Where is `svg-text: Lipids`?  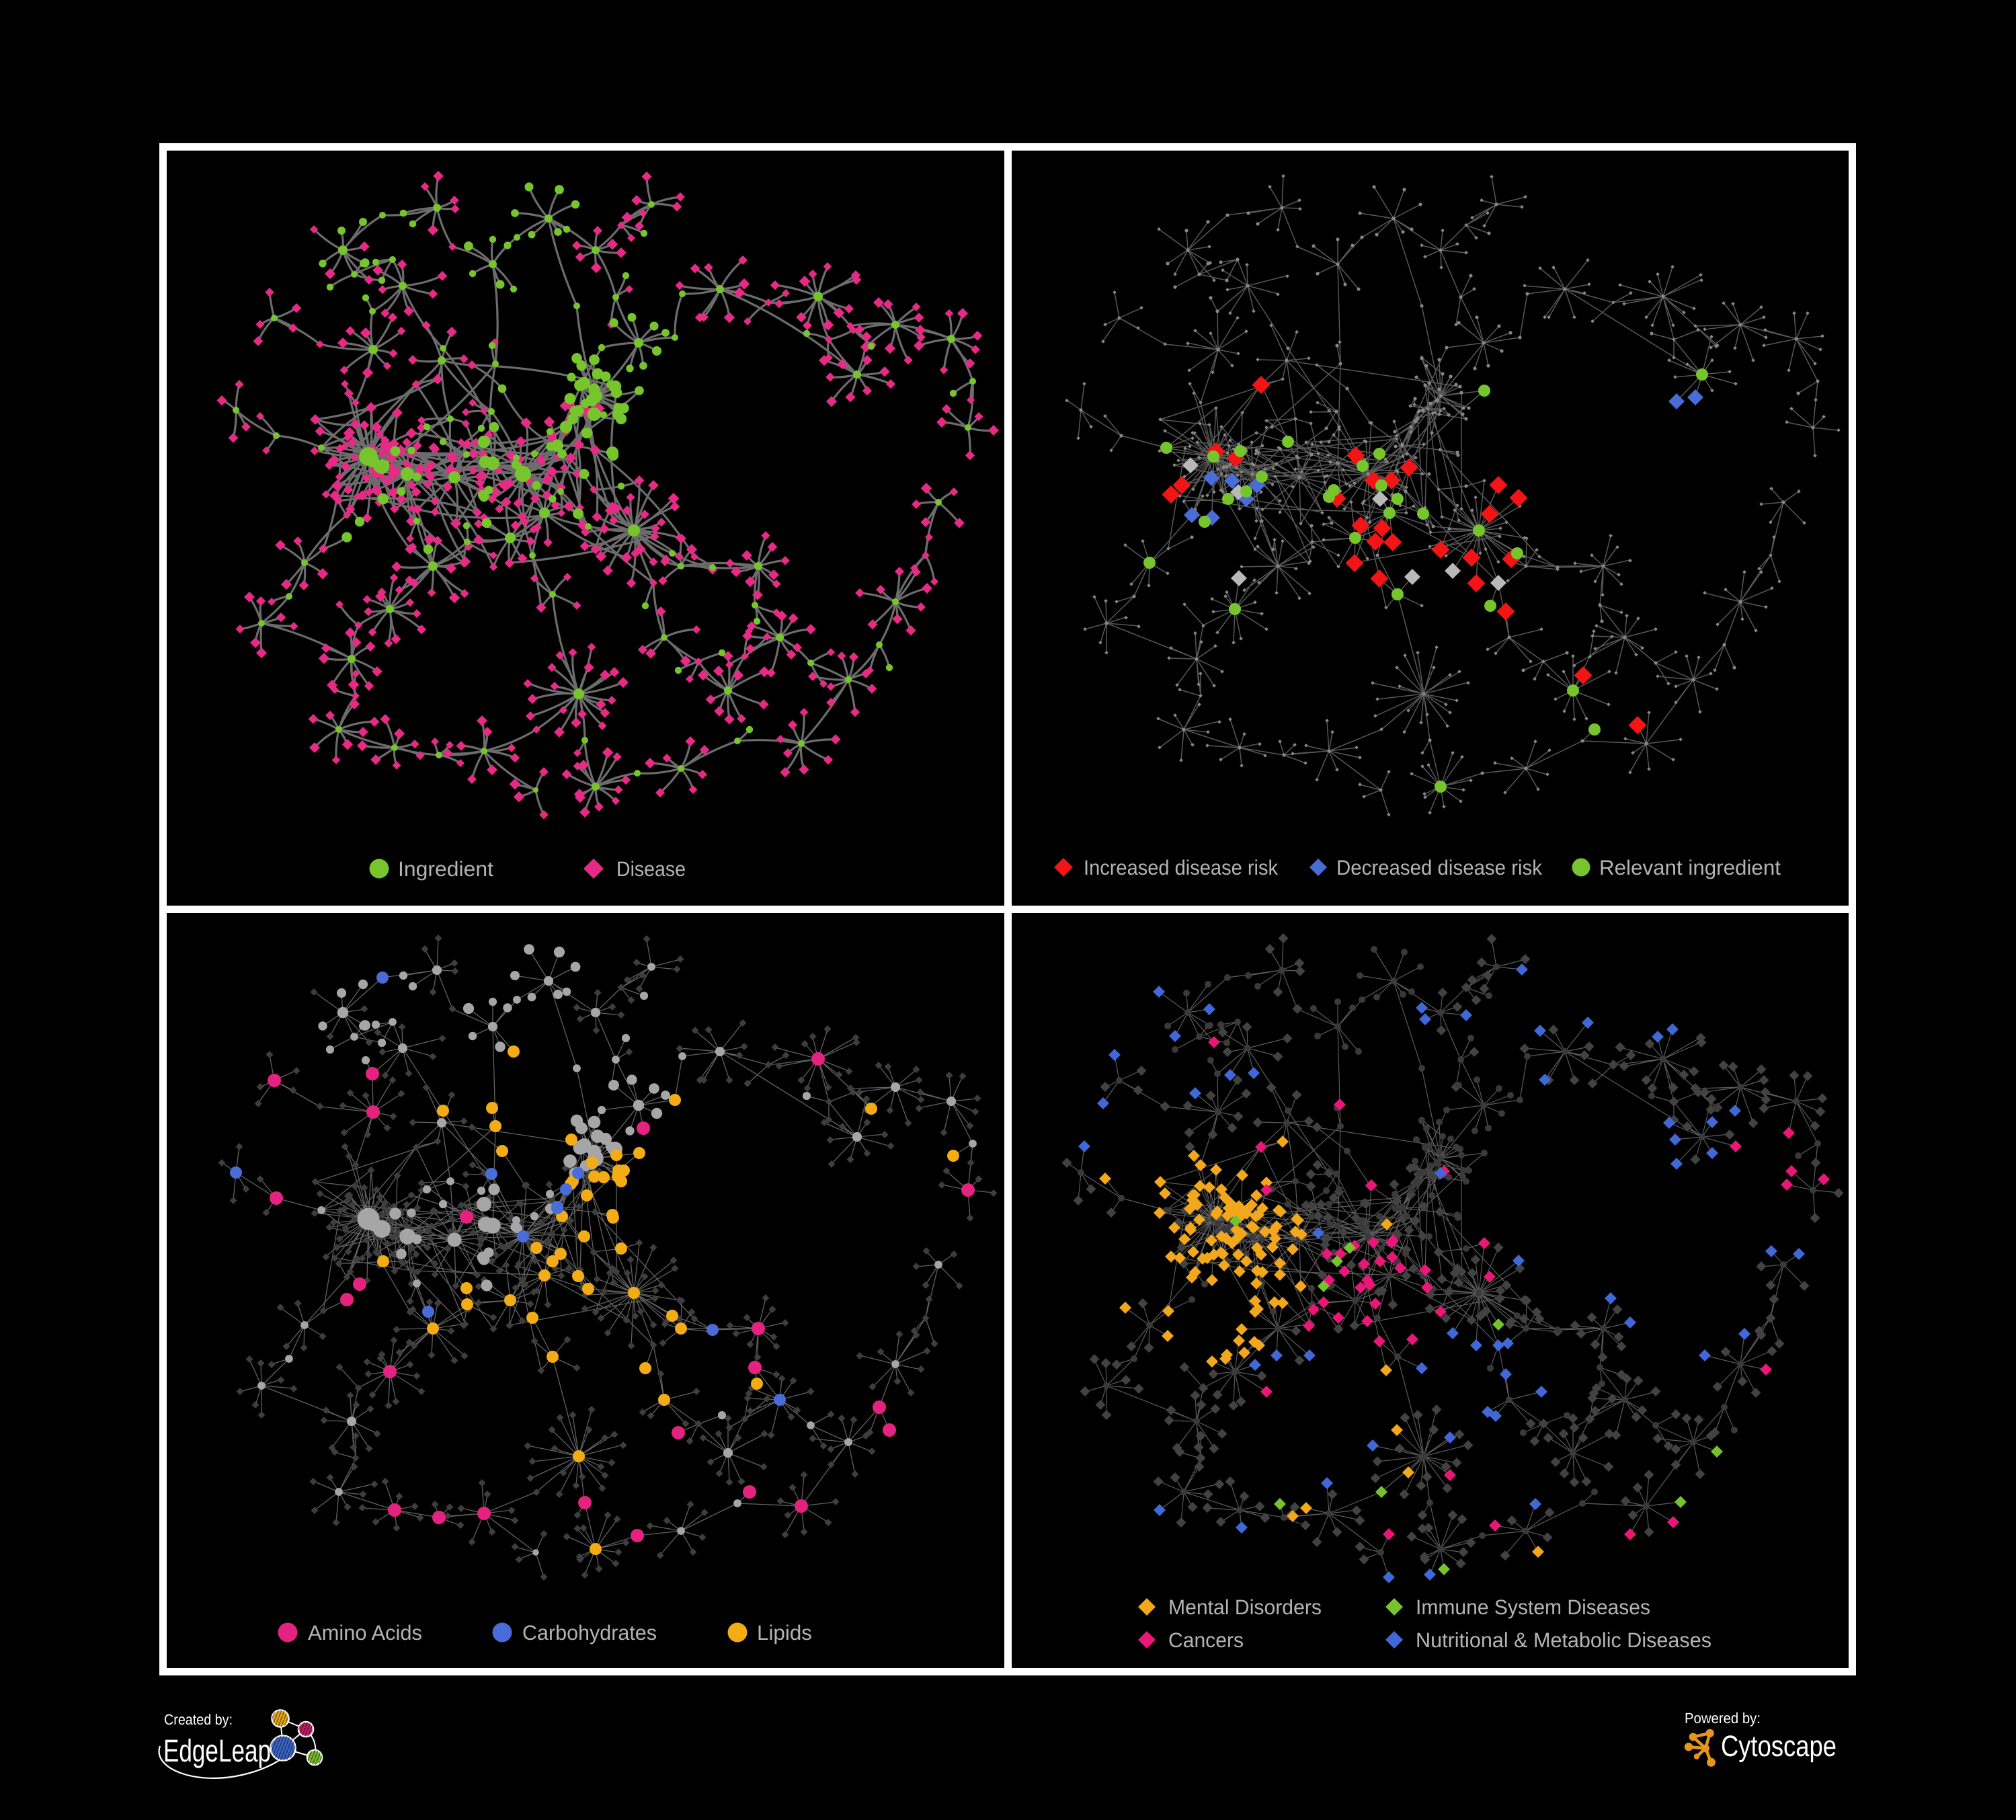 svg-text: Lipids is located at coordinates (784, 1633).